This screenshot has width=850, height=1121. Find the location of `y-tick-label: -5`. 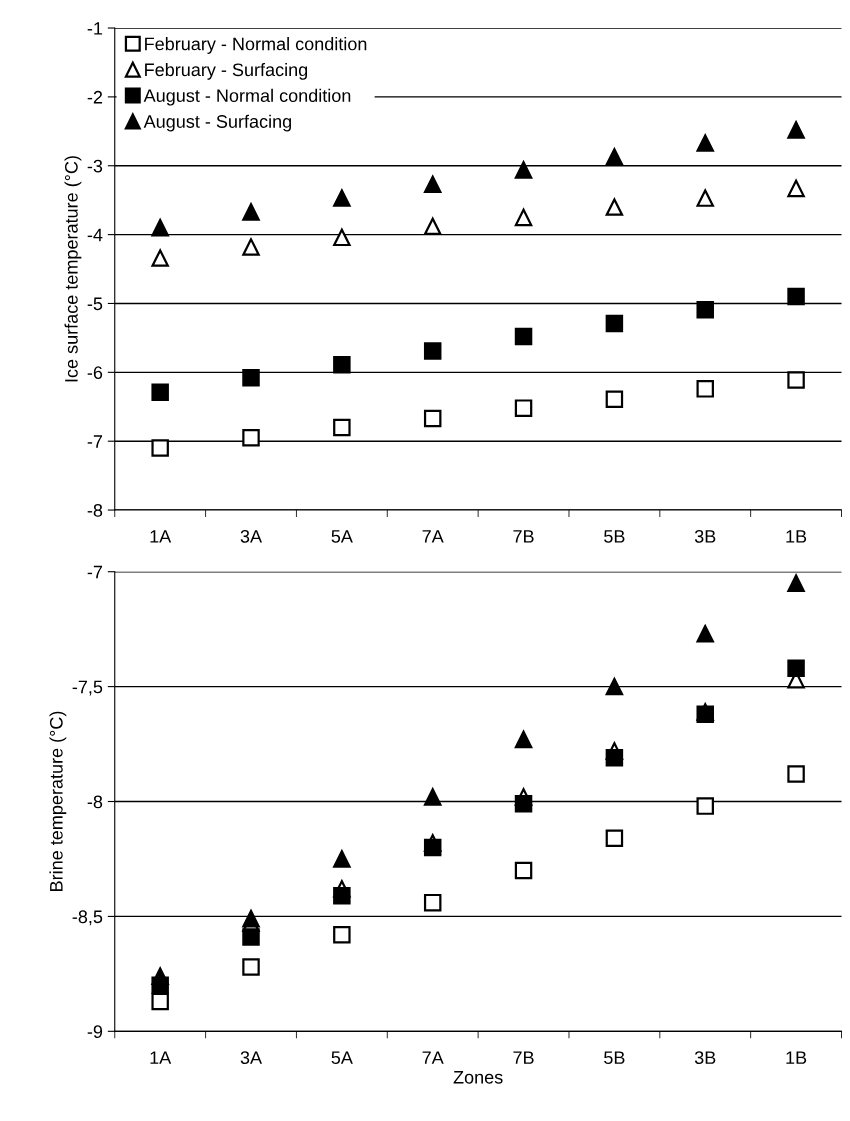

y-tick-label: -5 is located at coordinates (95, 304).